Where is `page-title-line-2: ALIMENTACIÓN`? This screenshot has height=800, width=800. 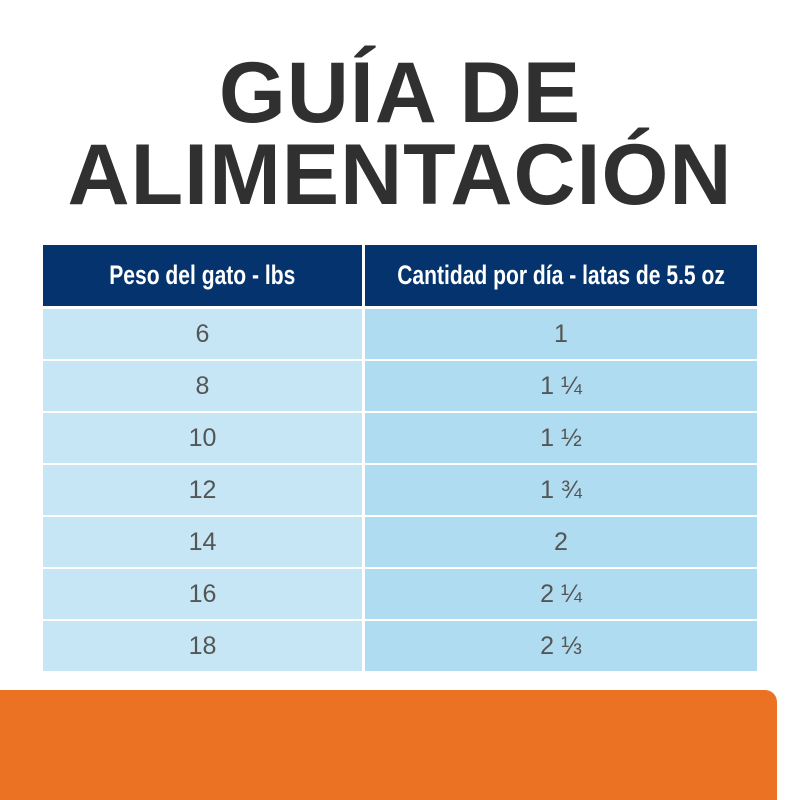 page-title-line-2: ALIMENTACIÓN is located at coordinates (400, 175).